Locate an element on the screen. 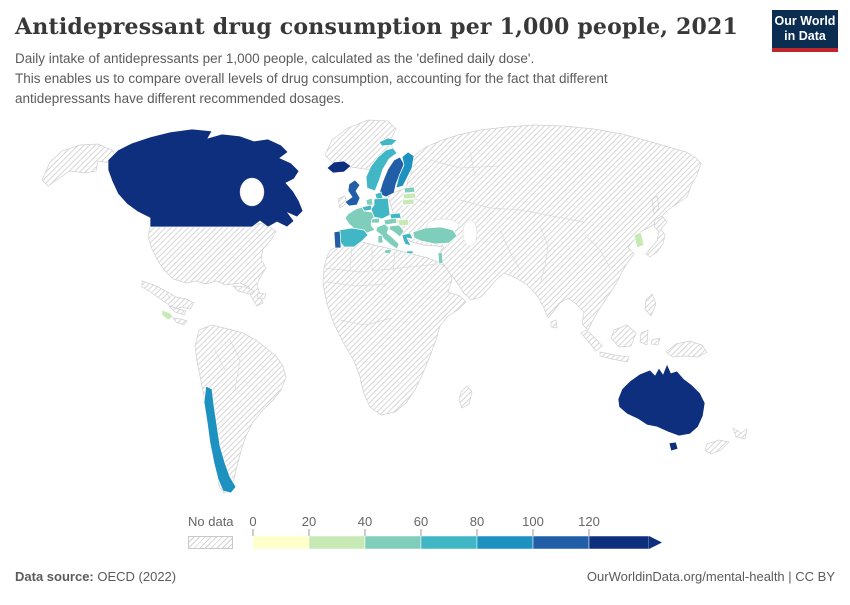 The height and width of the screenshot is (605, 850). country-switzerland is located at coordinates (375, 220).